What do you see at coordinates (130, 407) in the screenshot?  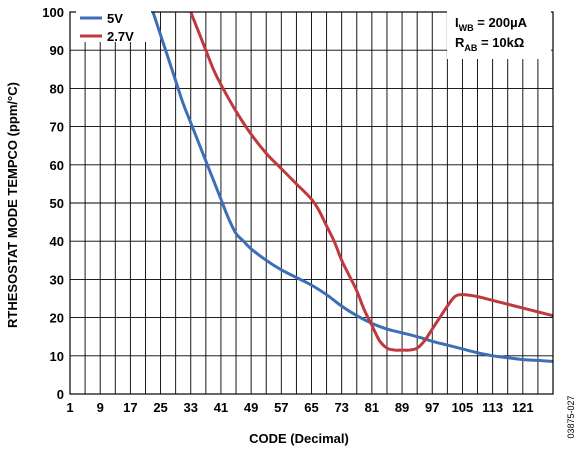 I see `x-tick-label: 17` at bounding box center [130, 407].